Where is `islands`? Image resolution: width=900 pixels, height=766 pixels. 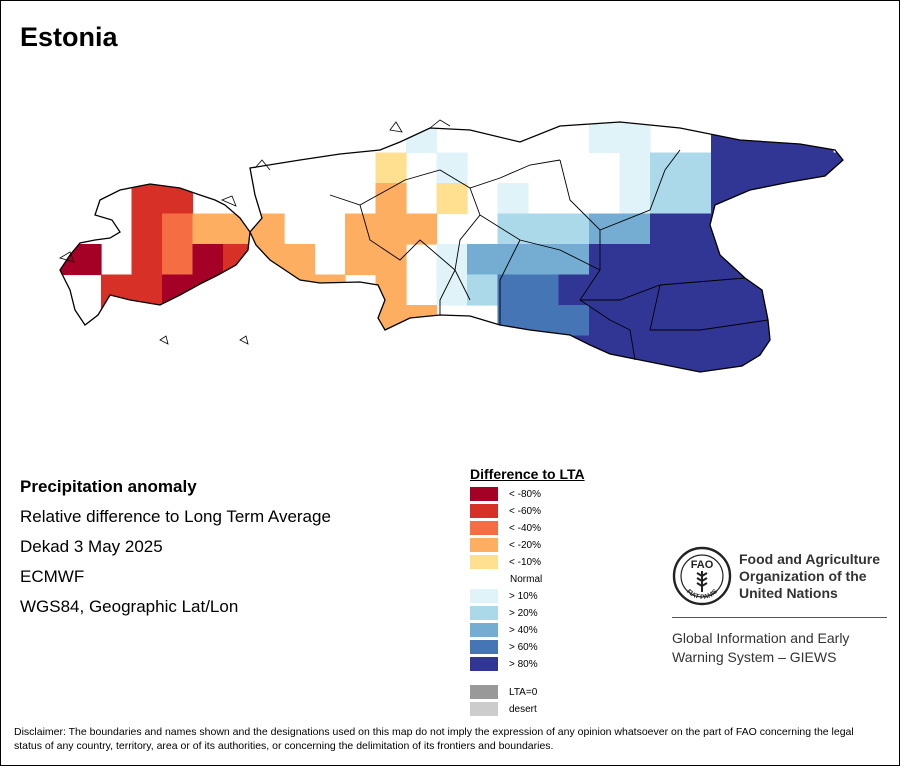 islands is located at coordinates (255, 232).